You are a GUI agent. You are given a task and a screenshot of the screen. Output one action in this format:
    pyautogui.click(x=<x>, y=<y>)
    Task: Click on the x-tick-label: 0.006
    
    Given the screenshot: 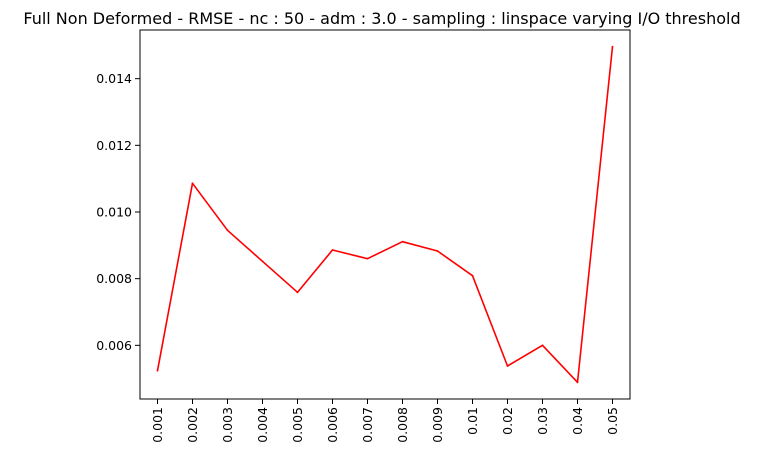 What is the action you would take?
    pyautogui.click(x=332, y=425)
    